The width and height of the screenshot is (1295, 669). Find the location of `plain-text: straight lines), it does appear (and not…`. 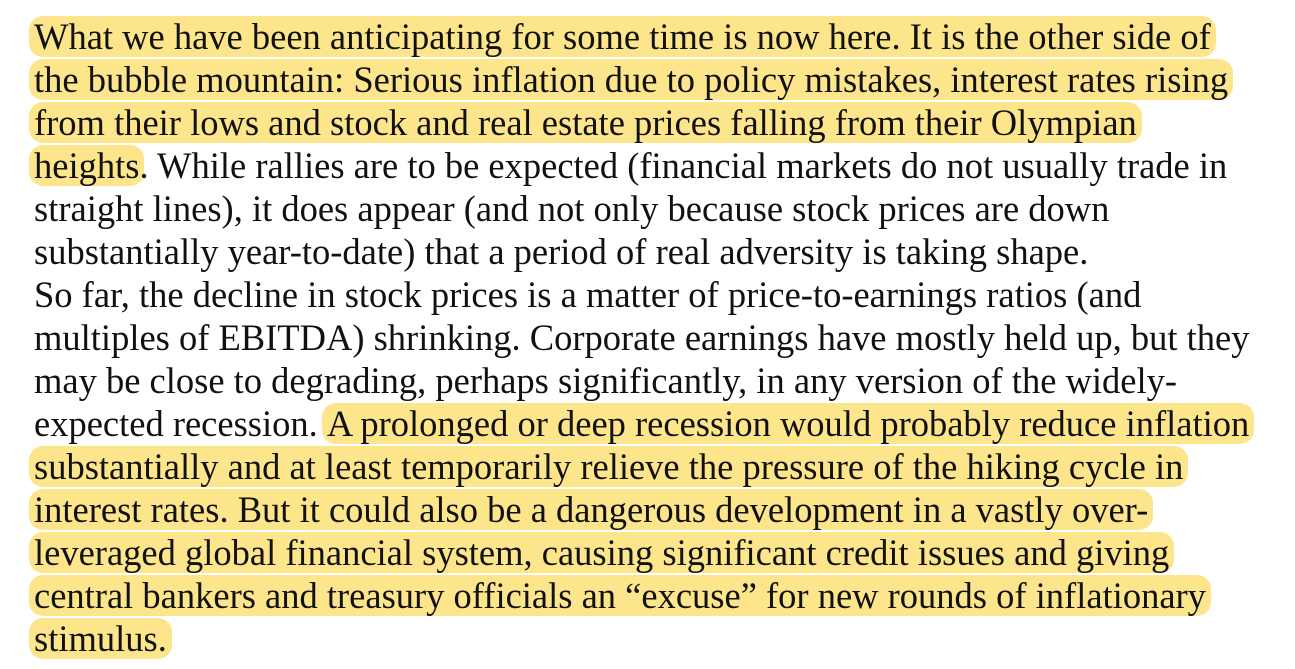

plain-text: straight lines), it does appear (and not… is located at coordinates (572, 208).